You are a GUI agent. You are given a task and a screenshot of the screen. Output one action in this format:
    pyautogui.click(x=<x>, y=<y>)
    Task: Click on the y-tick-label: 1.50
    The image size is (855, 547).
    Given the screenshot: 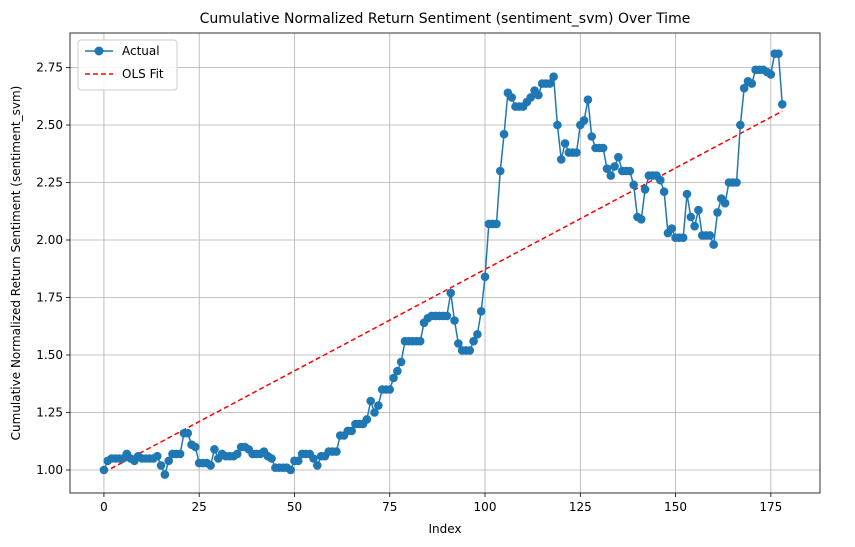 What is the action you would take?
    pyautogui.click(x=49, y=355)
    